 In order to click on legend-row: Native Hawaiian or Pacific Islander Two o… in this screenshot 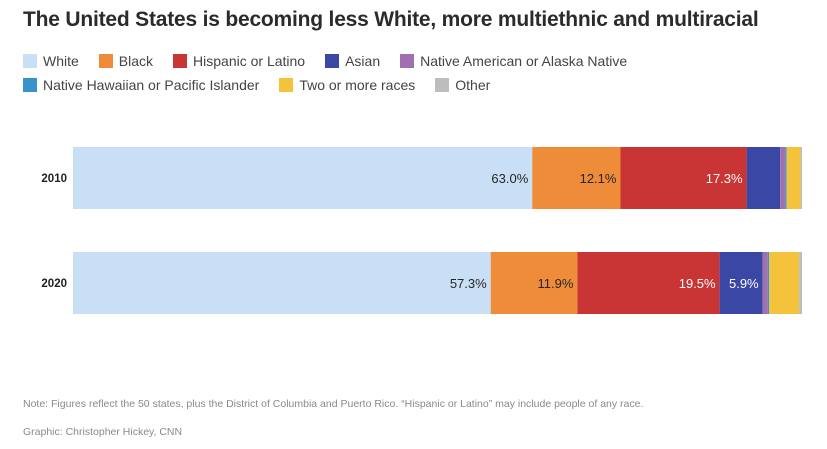, I will do `click(413, 85)`.